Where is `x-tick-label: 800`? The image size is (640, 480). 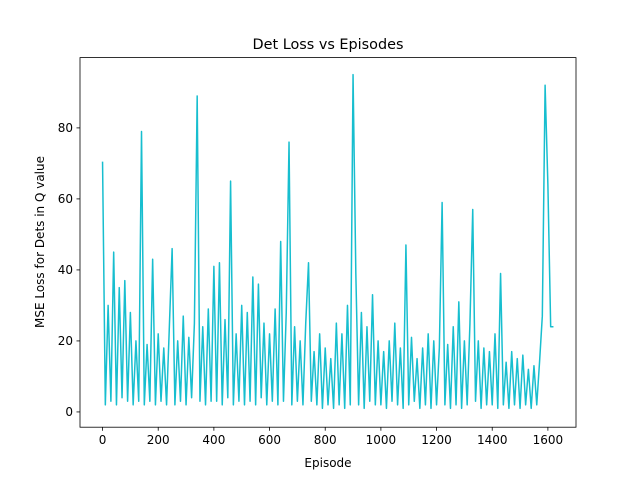 x-tick-label: 800 is located at coordinates (325, 440).